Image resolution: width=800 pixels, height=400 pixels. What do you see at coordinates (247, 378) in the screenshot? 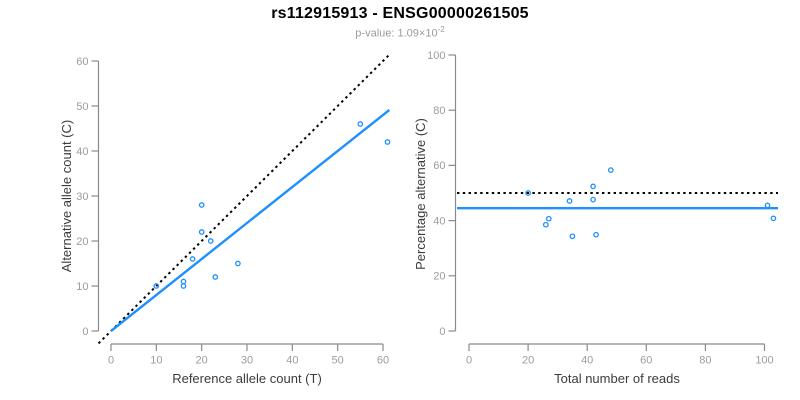
I see `left-x-axis-title: Reference allele count (T)` at bounding box center [247, 378].